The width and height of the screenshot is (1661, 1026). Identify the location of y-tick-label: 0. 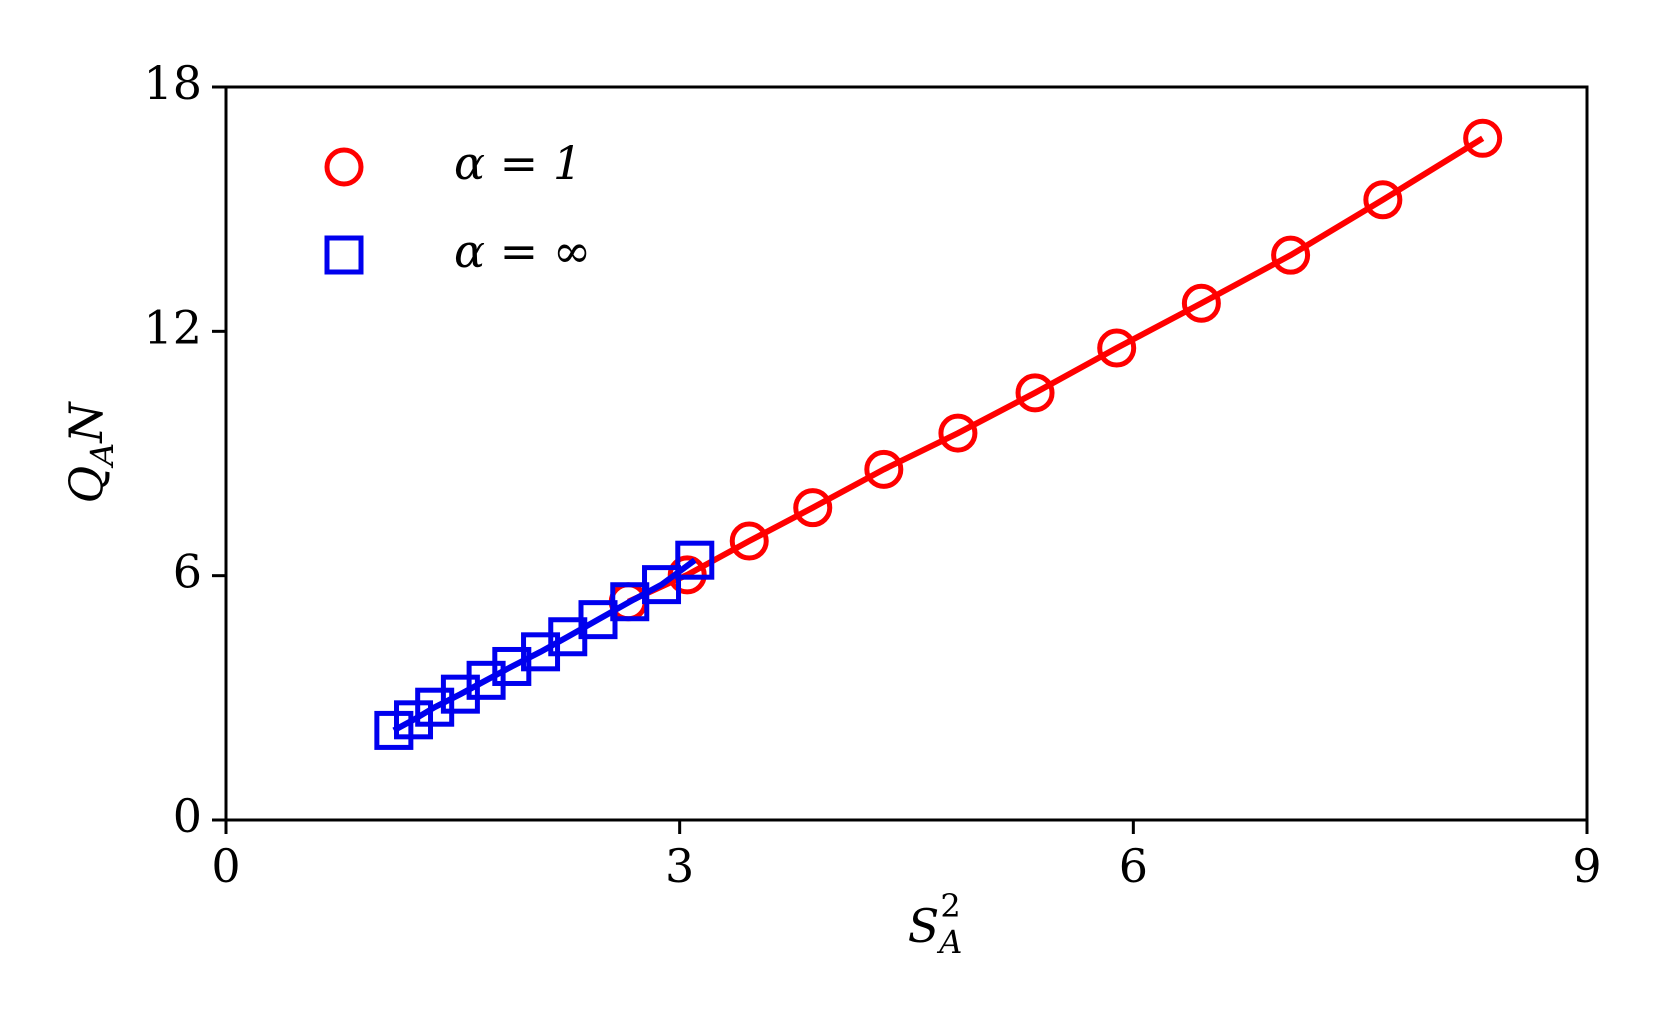
(187, 816).